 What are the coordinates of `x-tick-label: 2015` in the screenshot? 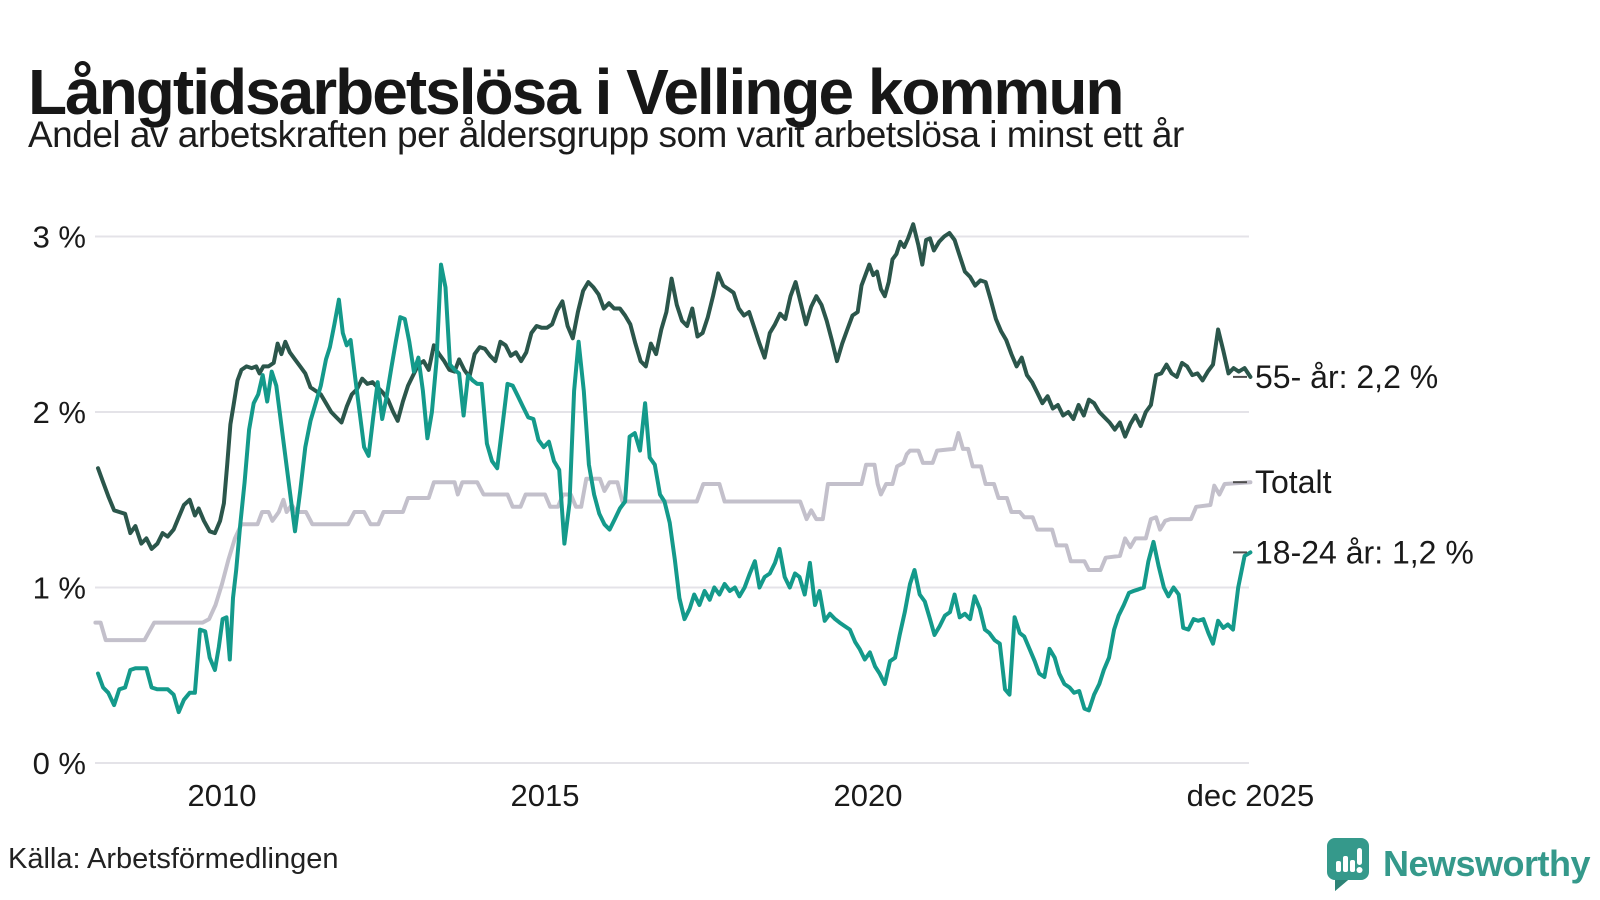 It's located at (545, 795).